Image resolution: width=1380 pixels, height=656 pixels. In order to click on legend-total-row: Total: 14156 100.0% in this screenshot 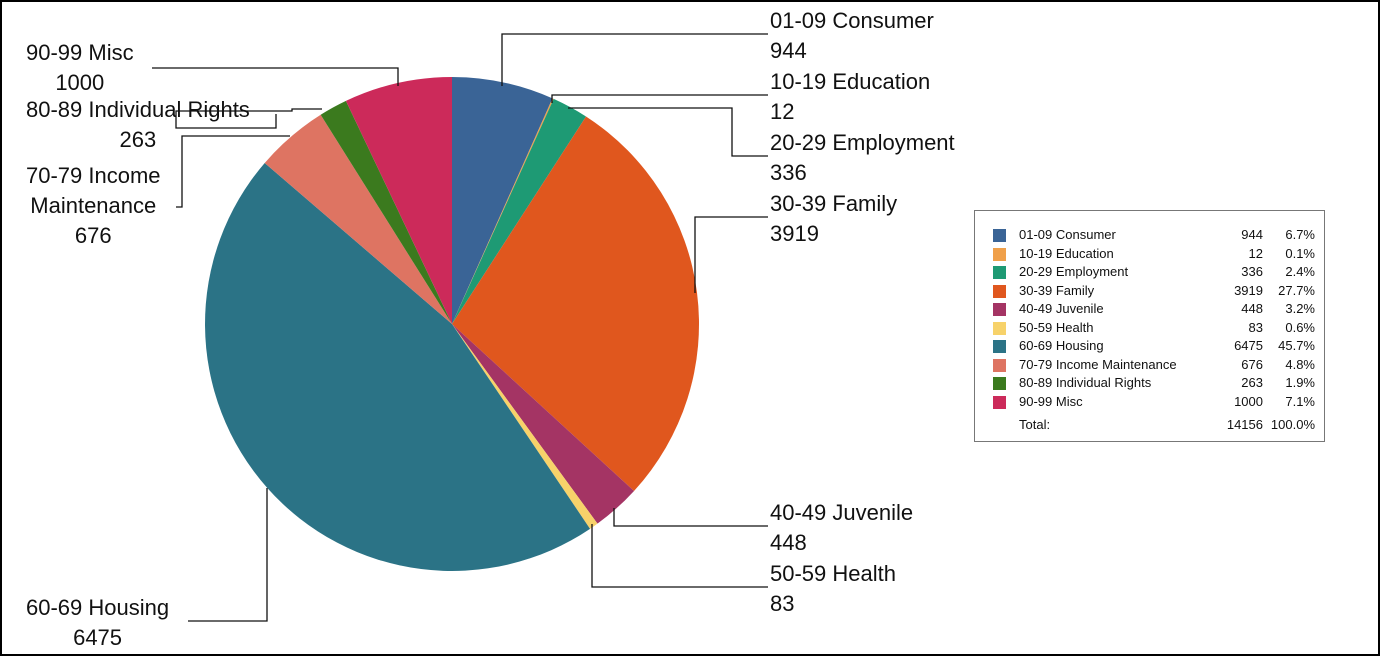, I will do `click(1158, 426)`.